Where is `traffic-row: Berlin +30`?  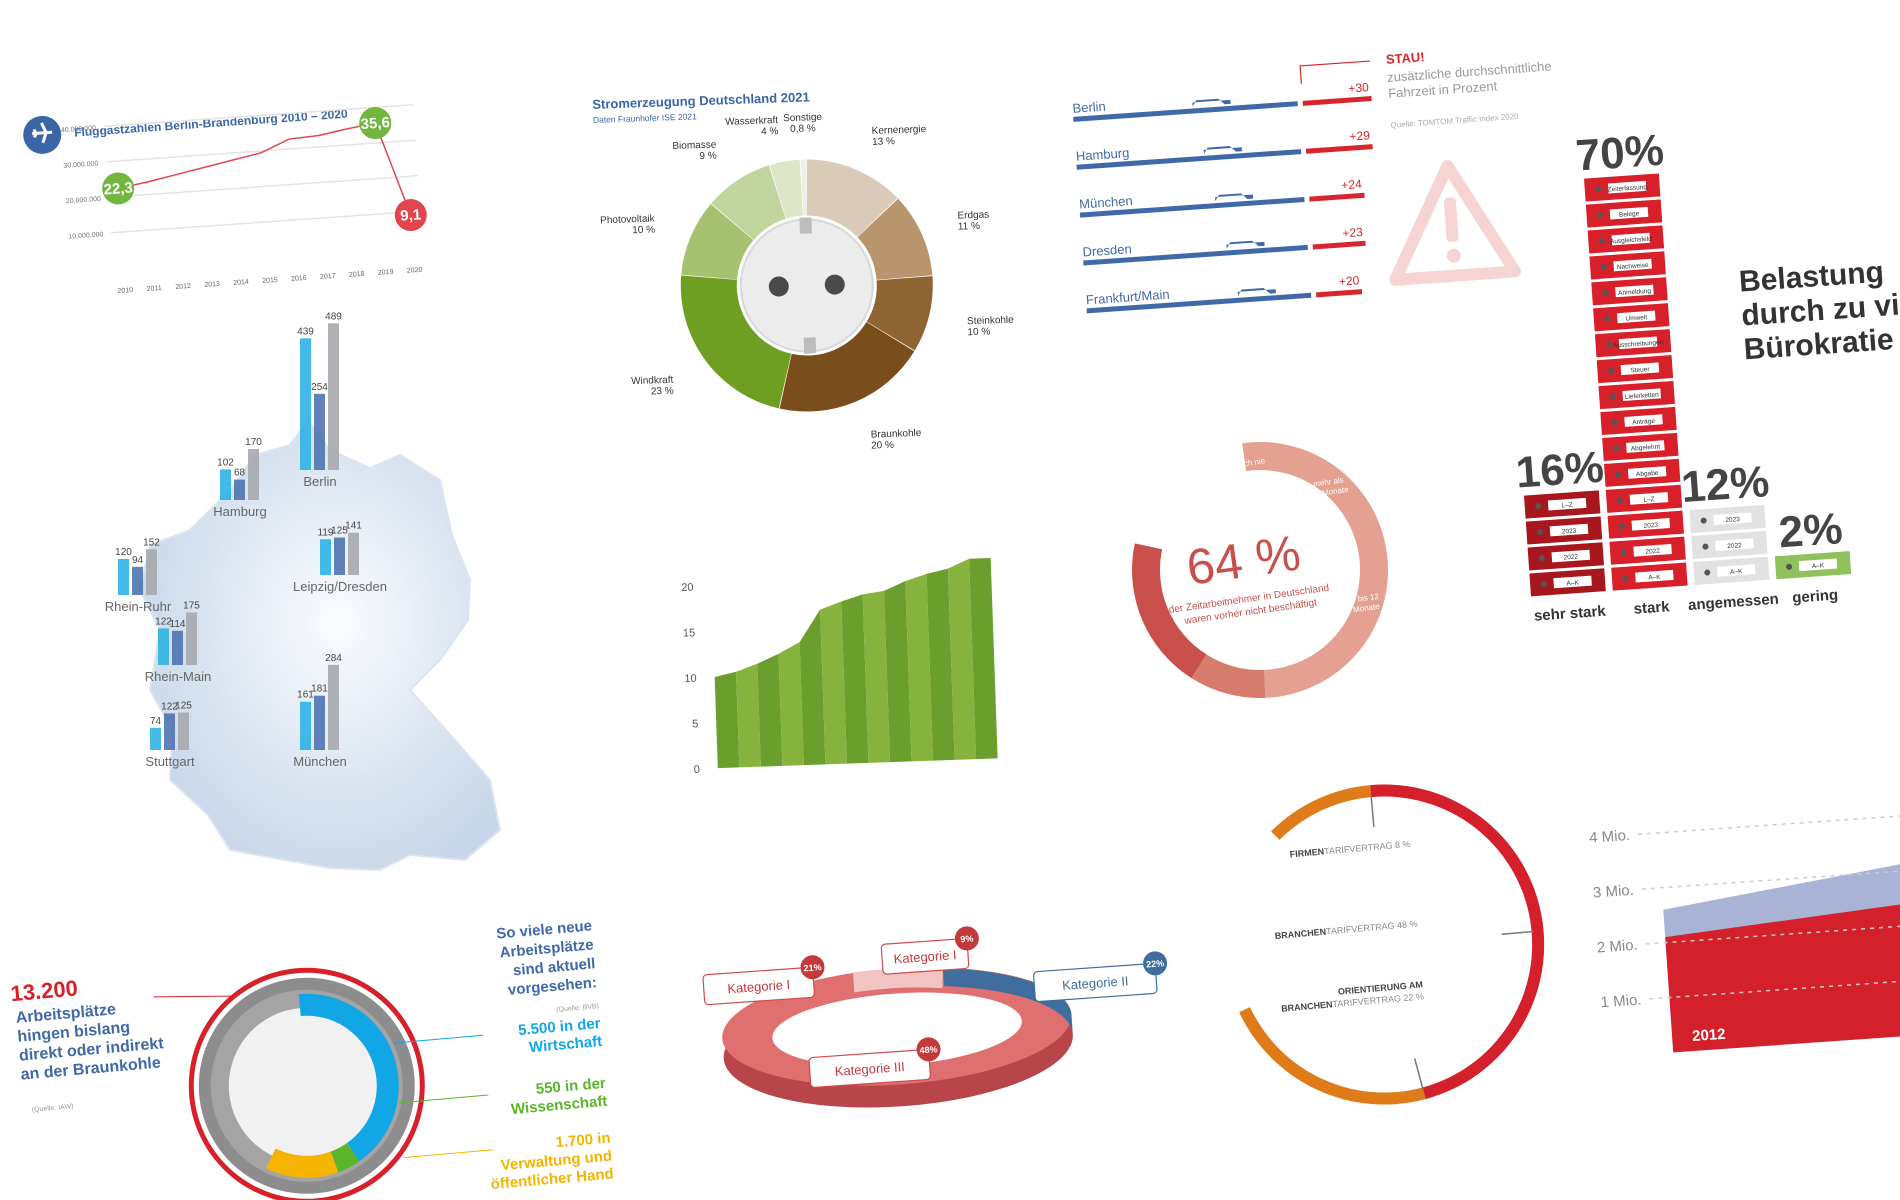 traffic-row: Berlin +30 is located at coordinates (1222, 101).